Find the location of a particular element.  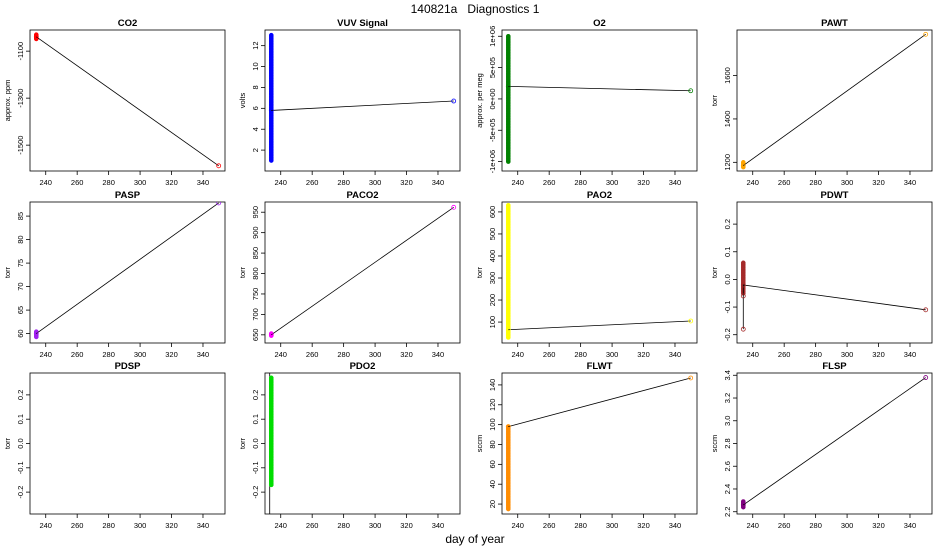

panel-title: PAWT is located at coordinates (834, 23).